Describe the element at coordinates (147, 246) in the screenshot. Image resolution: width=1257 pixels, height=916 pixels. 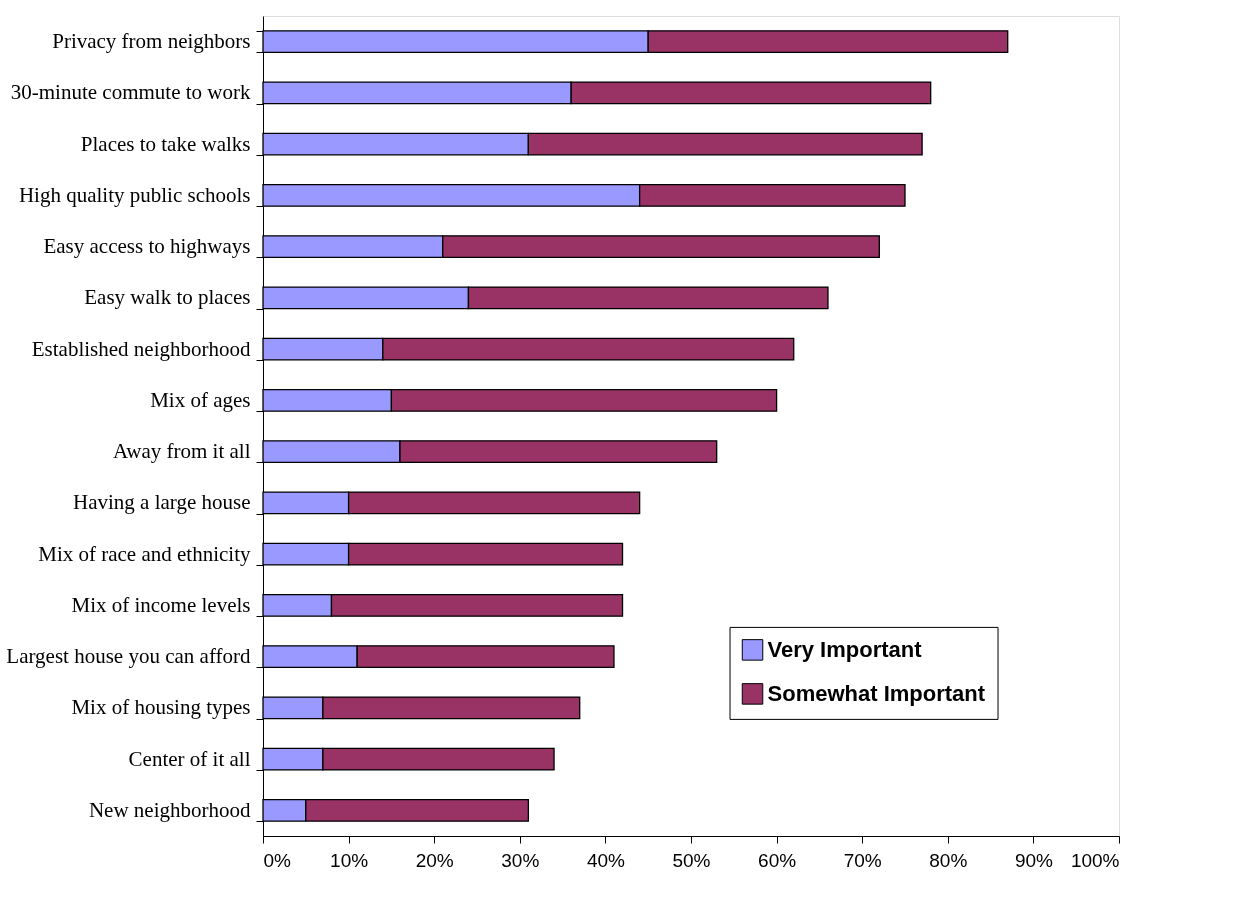
I see `y-tick-label: Easy access to highways` at that location.